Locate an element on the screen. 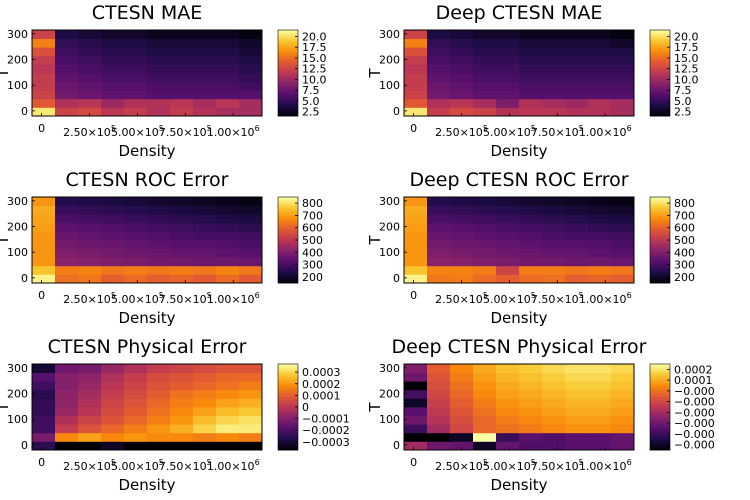  x-tick-label: 2.50×10⁵ is located at coordinates (461, 298).